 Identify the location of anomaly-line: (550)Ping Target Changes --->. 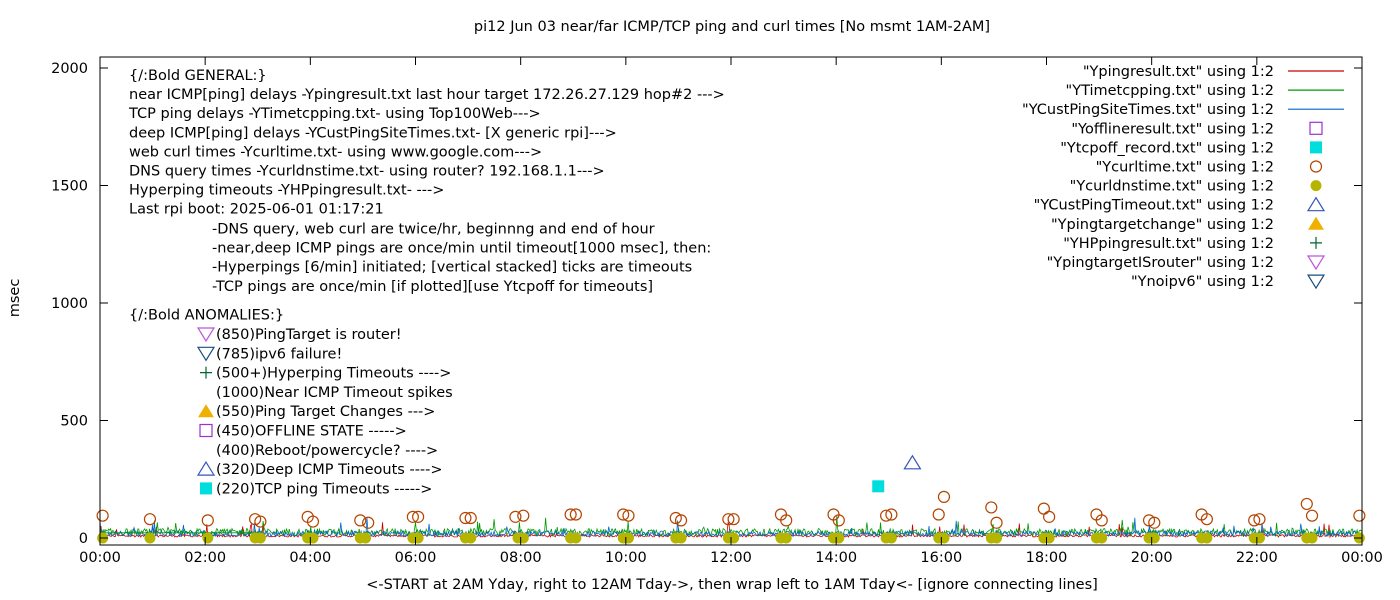
(325, 412).